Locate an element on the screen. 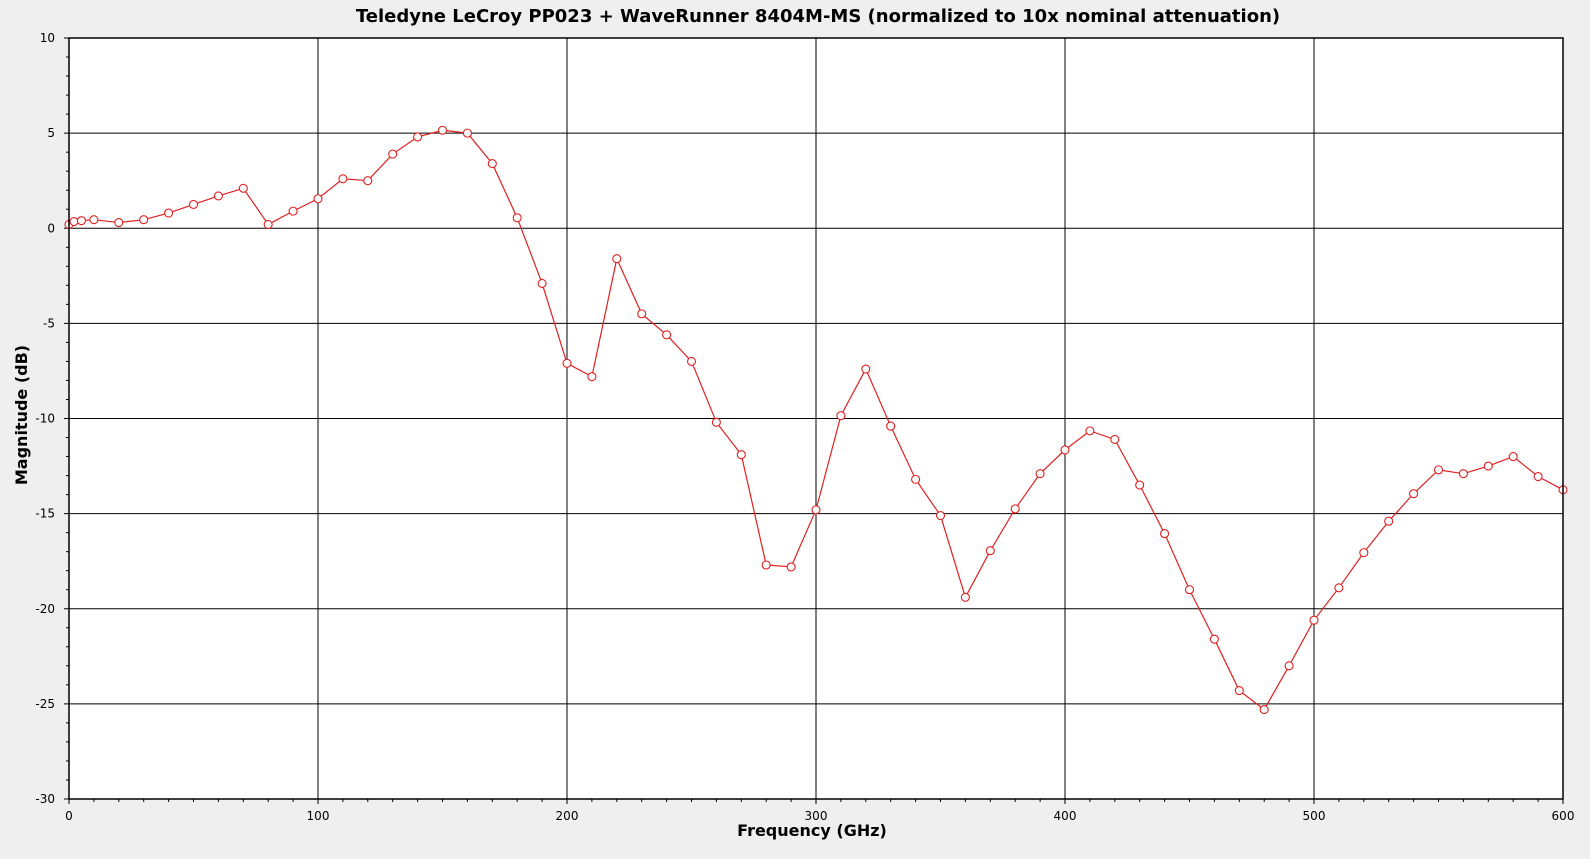 This screenshot has width=1590, height=859. x-tick-label: 200 is located at coordinates (567, 816).